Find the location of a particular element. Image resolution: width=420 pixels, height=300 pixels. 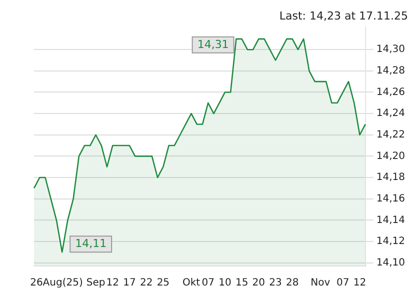

x-tick-label: 26Aug(25) is located at coordinates (56, 283).